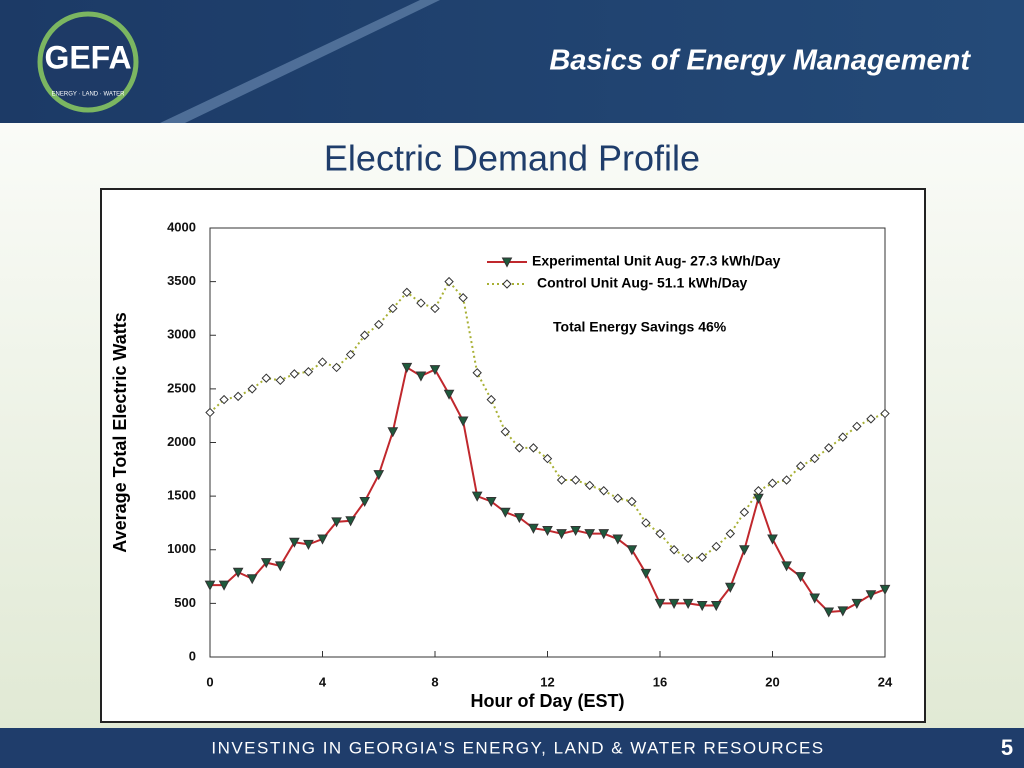  Describe the element at coordinates (1007, 747) in the screenshot. I see `page-number: 5` at that location.